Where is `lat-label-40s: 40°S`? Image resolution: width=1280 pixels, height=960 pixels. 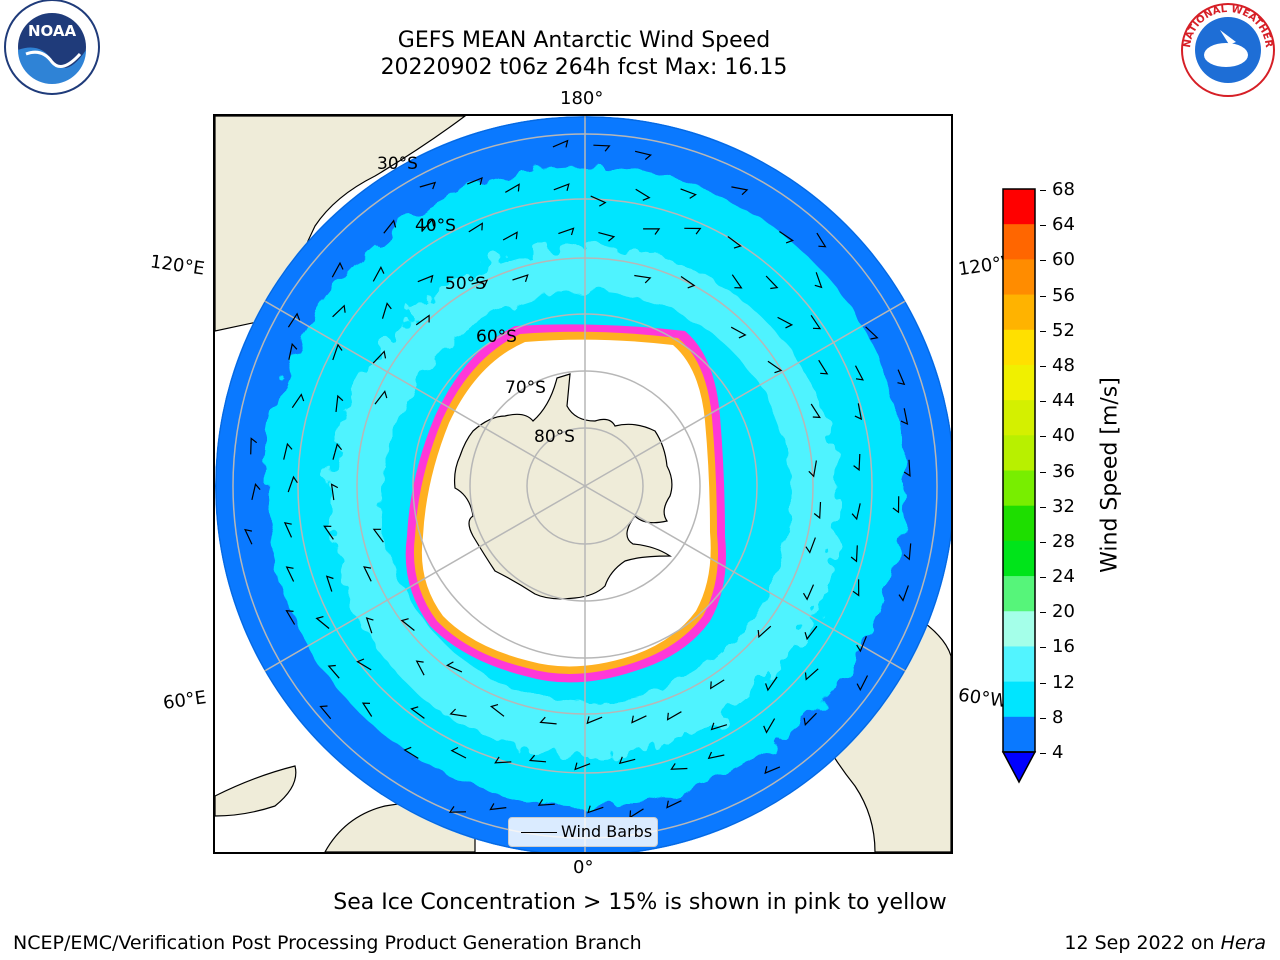
lat-label-40s: 40°S is located at coordinates (435, 226).